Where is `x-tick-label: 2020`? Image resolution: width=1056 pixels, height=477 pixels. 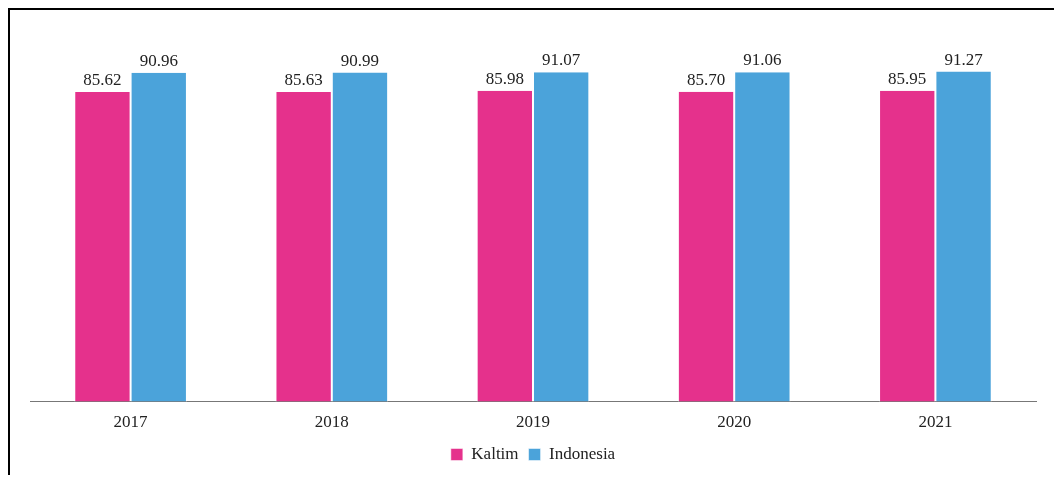 x-tick-label: 2020 is located at coordinates (734, 422).